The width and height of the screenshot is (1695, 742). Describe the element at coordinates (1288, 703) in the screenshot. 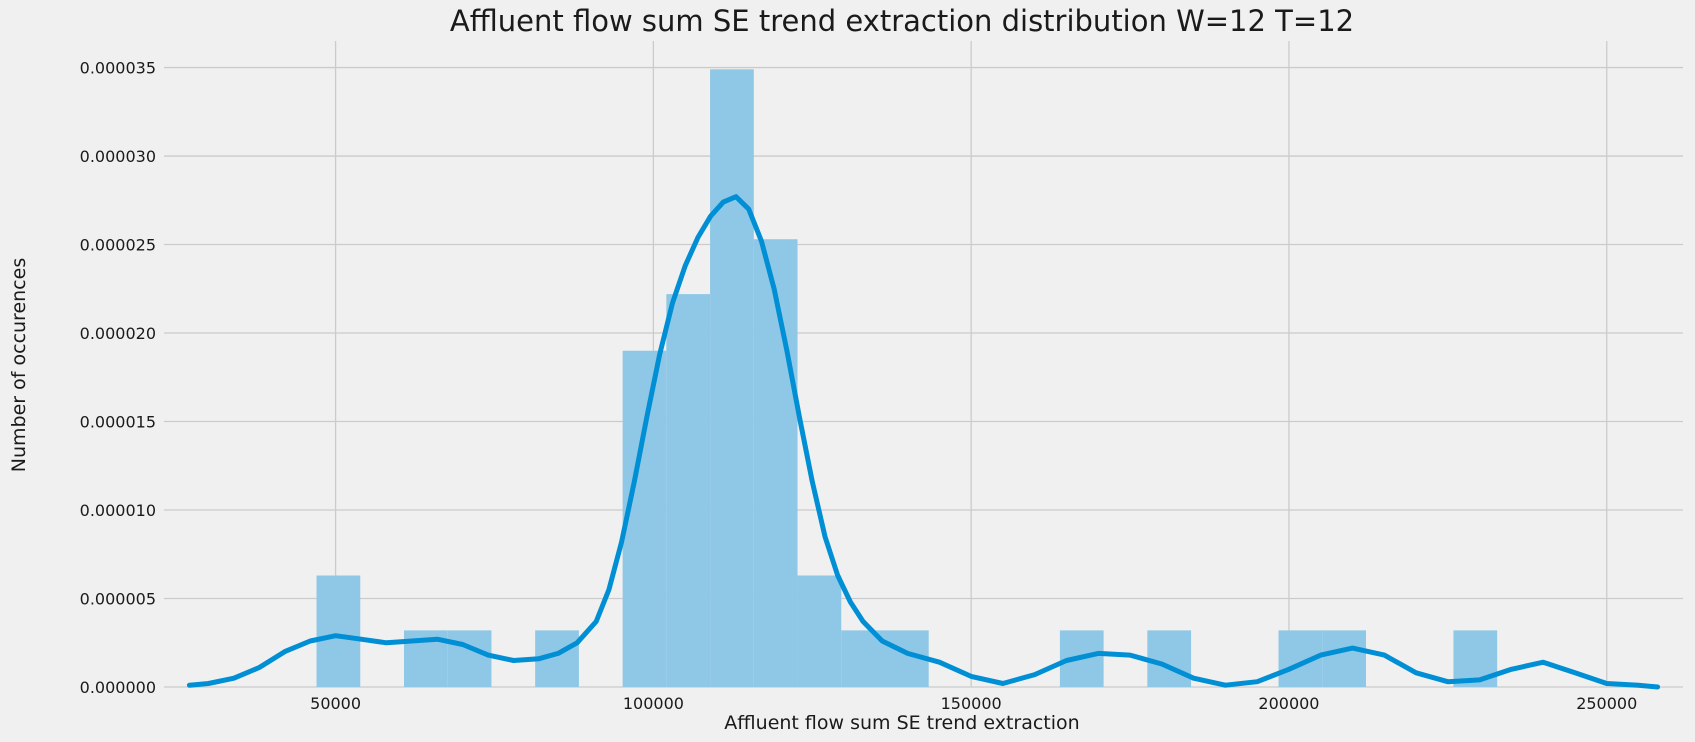

I see `x-tick-label-3: 200000` at that location.